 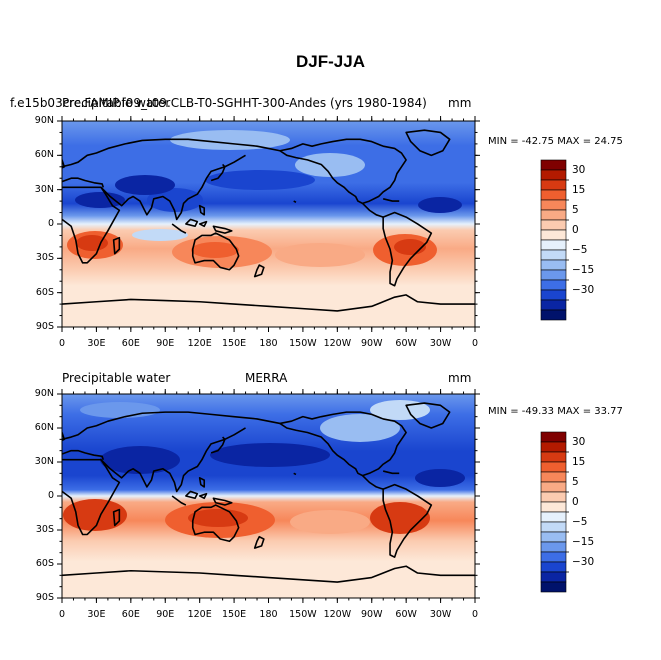 I want to click on figure-title: DJF-JJA, so click(x=330, y=61).